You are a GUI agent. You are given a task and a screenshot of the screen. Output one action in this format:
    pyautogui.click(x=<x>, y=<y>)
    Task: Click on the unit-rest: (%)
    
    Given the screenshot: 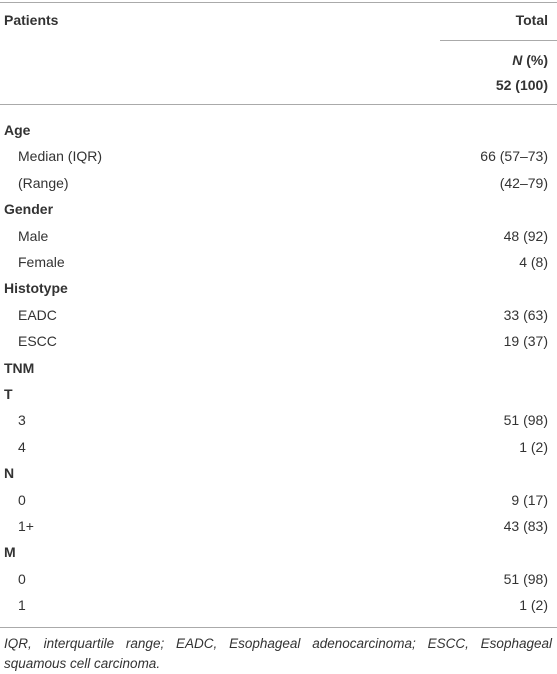 What is the action you would take?
    pyautogui.click(x=537, y=60)
    